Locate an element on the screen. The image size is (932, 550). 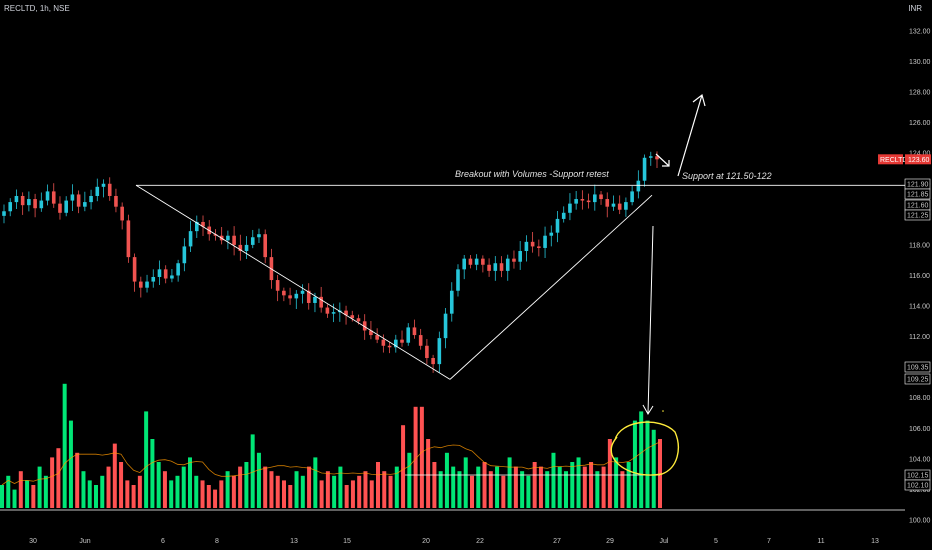
x-tick-label: 8 is located at coordinates (217, 541).